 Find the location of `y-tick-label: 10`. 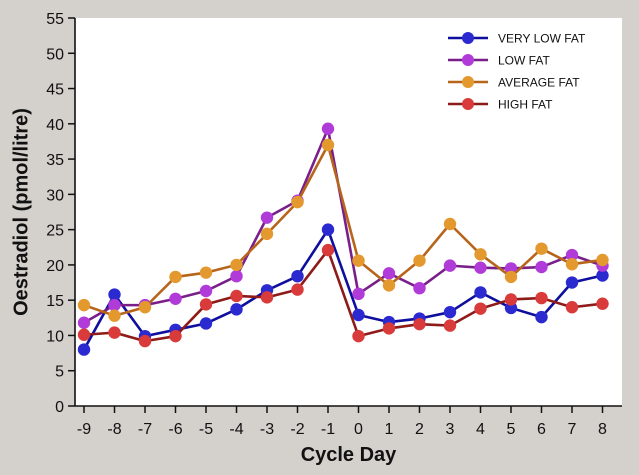

y-tick-label: 10 is located at coordinates (55, 336).